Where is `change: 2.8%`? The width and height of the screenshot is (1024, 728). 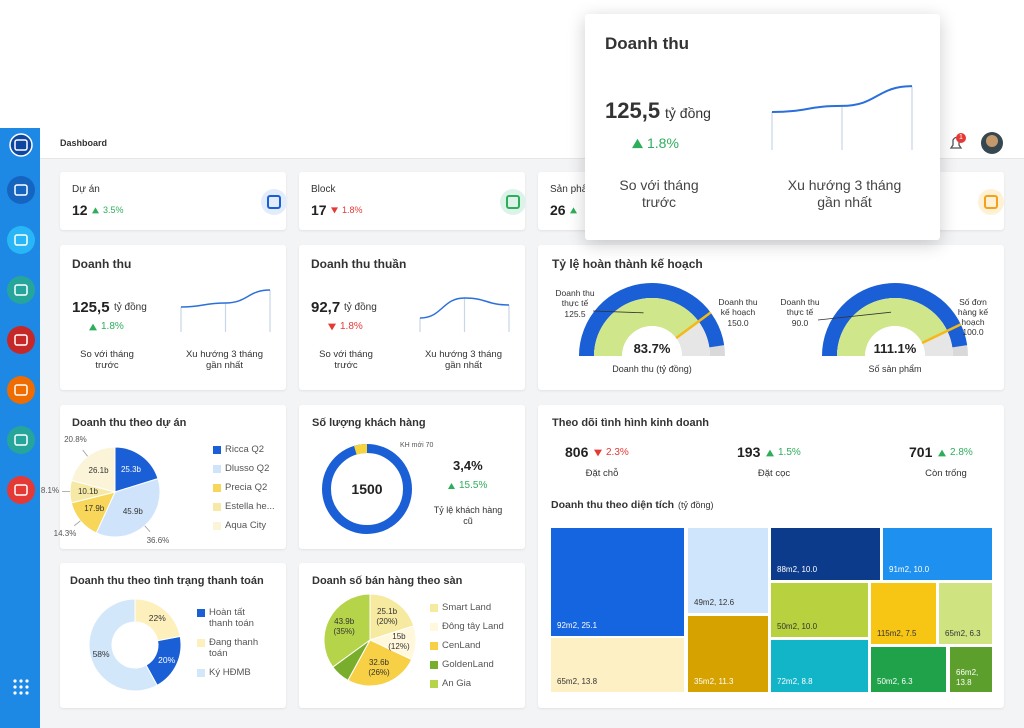
change: 2.8% is located at coordinates (961, 452).